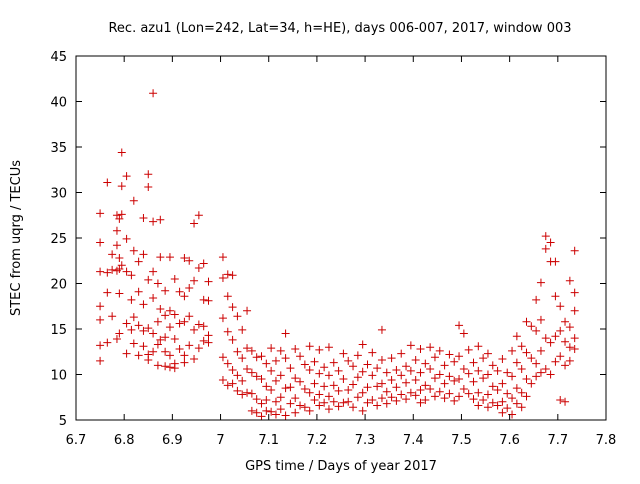 Image resolution: width=640 pixels, height=484 pixels. What do you see at coordinates (58, 285) in the screenshot?
I see `y-tick-label: 20` at bounding box center [58, 285].